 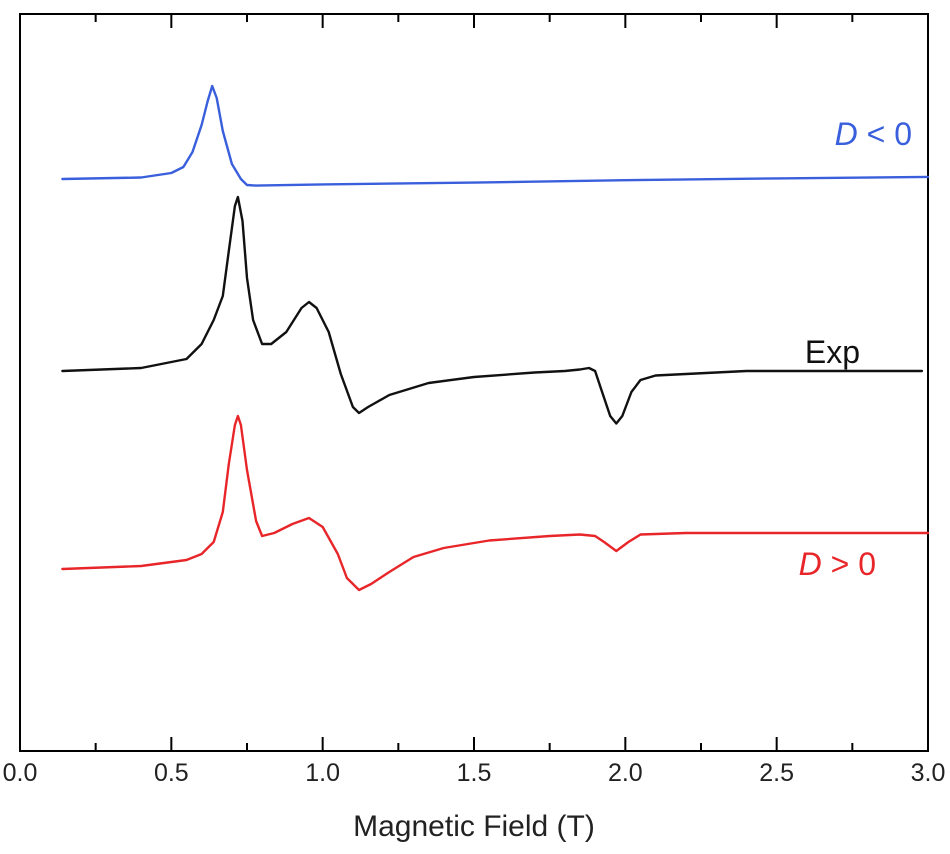 I want to click on series-label-rest: > 0, so click(x=849, y=564).